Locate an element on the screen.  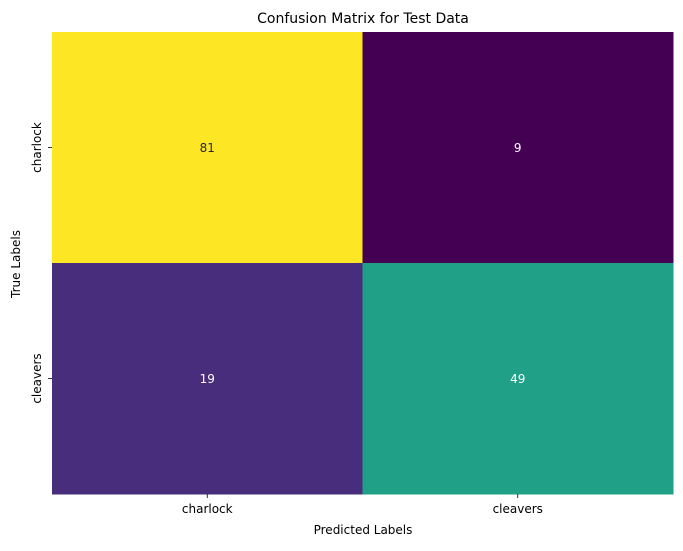
x-tick-label: charlock is located at coordinates (207, 509).